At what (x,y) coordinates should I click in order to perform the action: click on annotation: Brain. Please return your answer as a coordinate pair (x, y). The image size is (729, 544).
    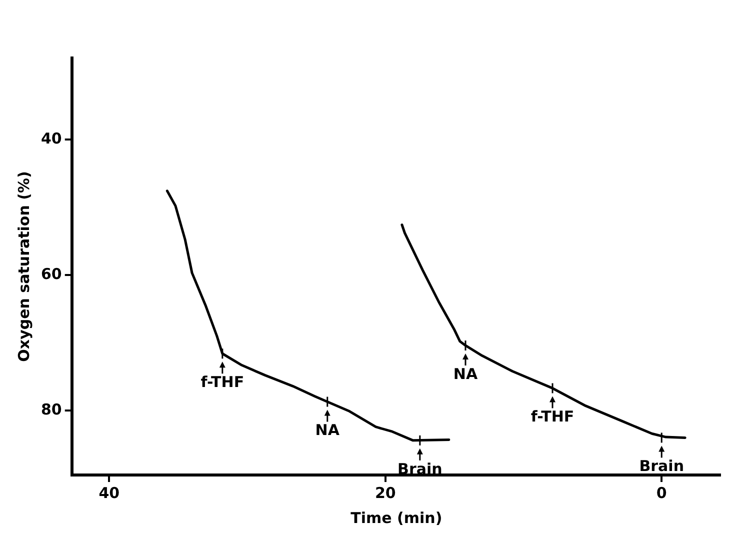
    Looking at the image, I should click on (661, 466).